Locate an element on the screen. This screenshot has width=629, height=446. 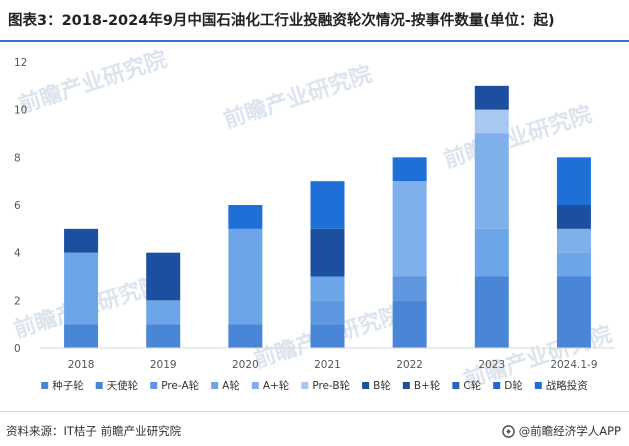
footer-divider is located at coordinates (314, 411).